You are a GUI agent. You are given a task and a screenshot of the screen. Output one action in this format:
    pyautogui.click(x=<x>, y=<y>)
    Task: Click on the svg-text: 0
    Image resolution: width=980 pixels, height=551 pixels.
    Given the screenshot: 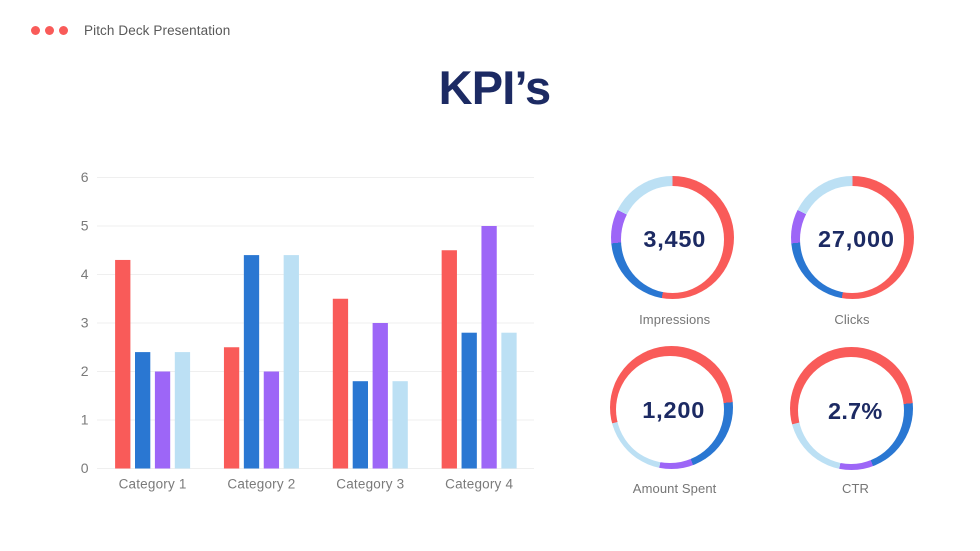 What is the action you would take?
    pyautogui.click(x=85, y=468)
    